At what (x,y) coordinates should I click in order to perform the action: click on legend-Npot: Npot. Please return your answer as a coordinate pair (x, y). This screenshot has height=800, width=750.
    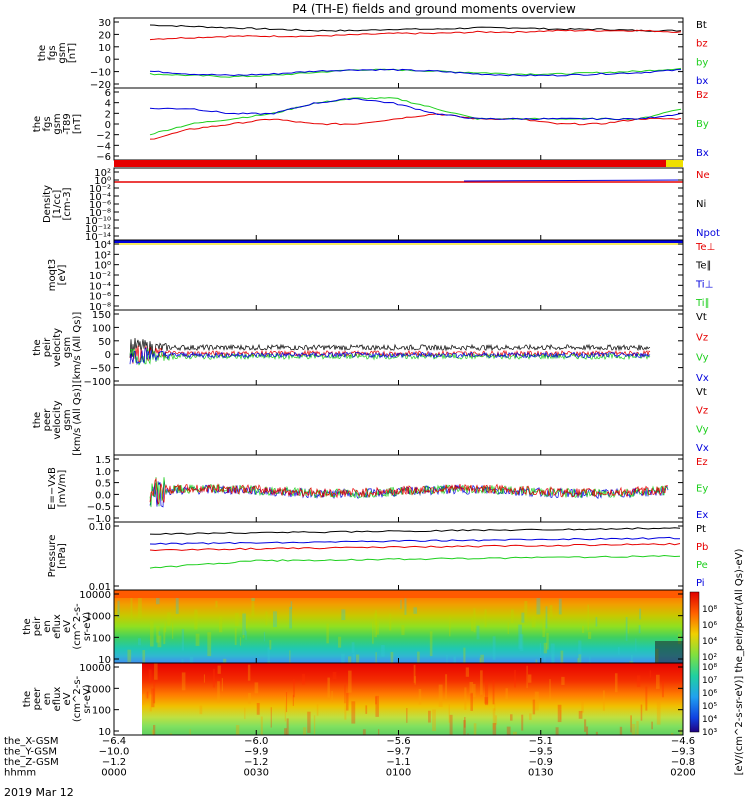
    Looking at the image, I should click on (708, 233).